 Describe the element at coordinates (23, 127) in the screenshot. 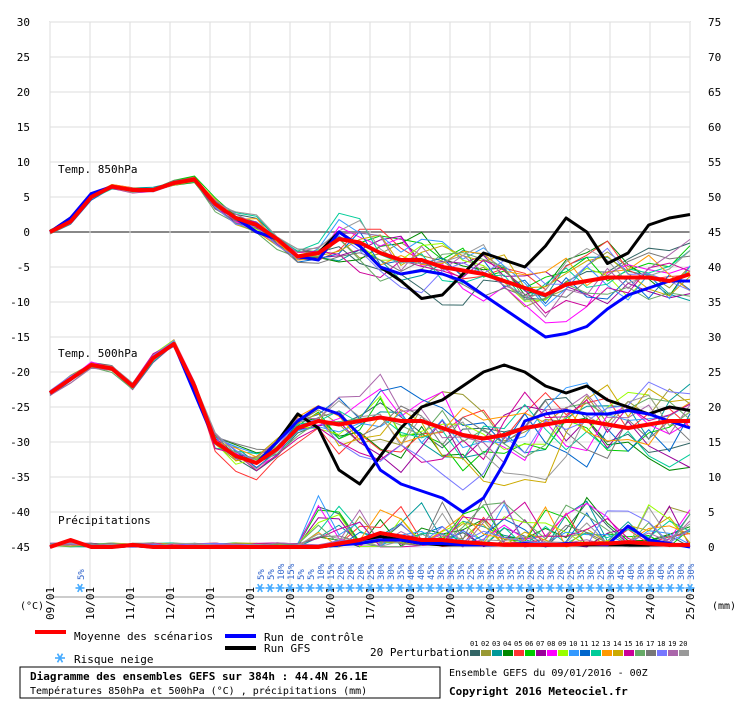

I see `left-tick-label: 15` at that location.